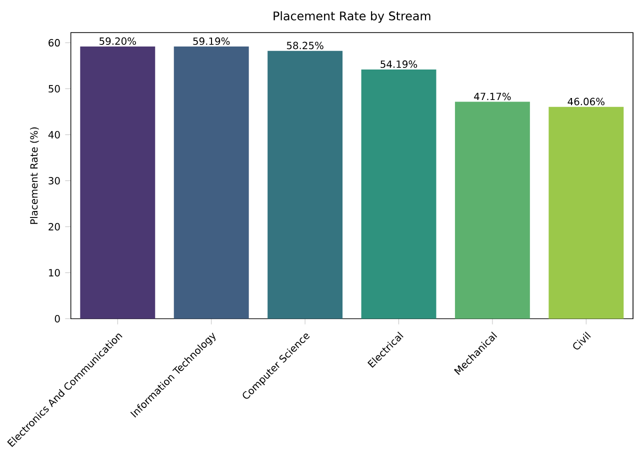 This screenshot has height=454, width=634. I want to click on y-tick-label: 0, so click(57, 318).